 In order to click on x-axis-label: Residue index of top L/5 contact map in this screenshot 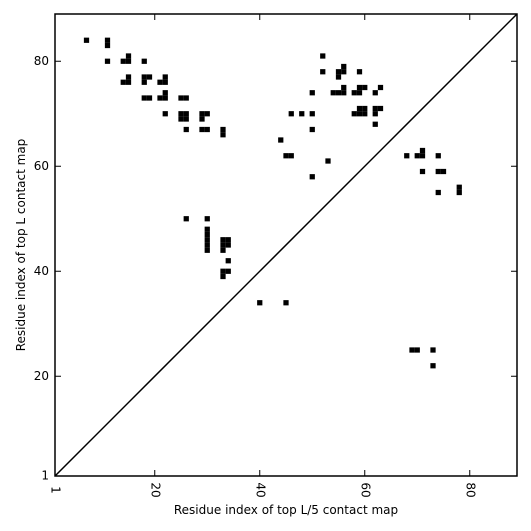, I will do `click(286, 510)`.